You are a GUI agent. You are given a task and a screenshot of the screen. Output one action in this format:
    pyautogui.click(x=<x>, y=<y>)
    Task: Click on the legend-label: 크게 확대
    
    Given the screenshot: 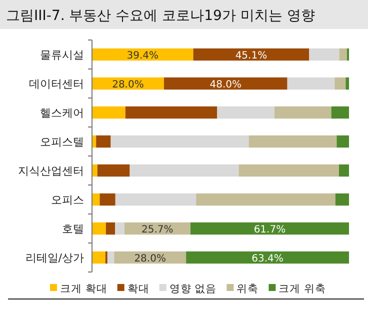 What is the action you would take?
    pyautogui.click(x=84, y=289)
    